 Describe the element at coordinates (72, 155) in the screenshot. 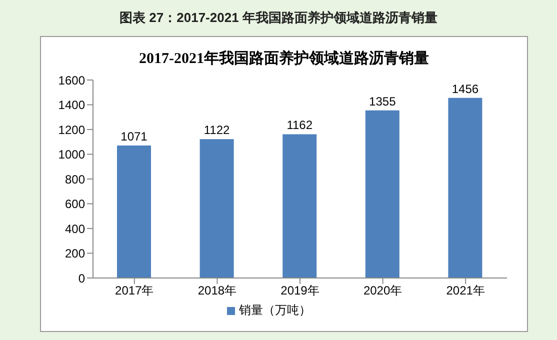

I see `y-tick-label: 1000` at that location.